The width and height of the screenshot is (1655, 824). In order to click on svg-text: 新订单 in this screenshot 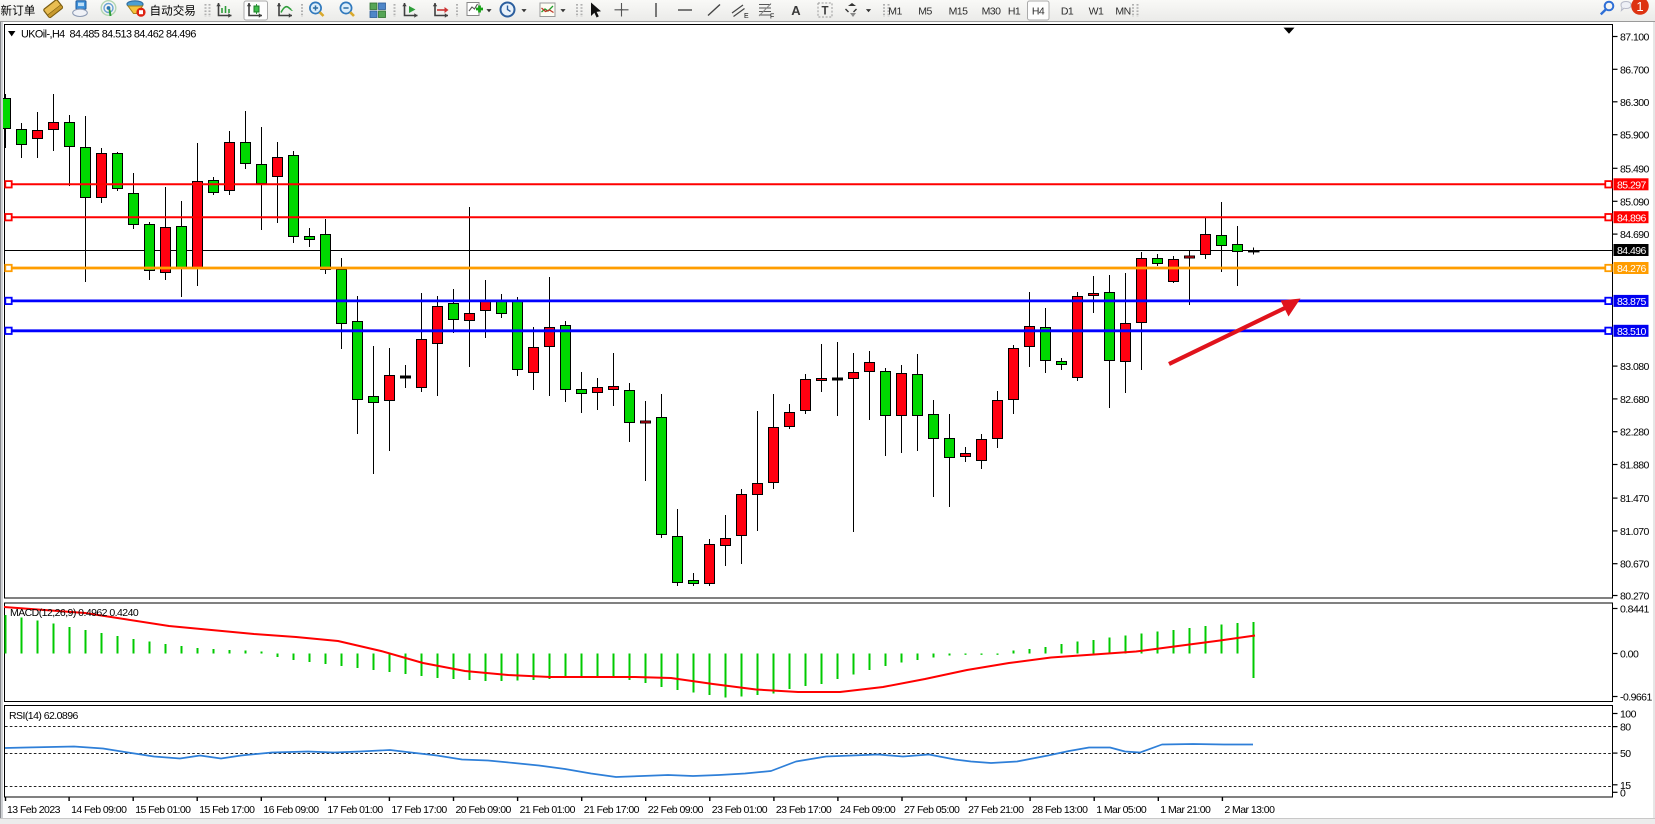, I will do `click(18, 11)`.